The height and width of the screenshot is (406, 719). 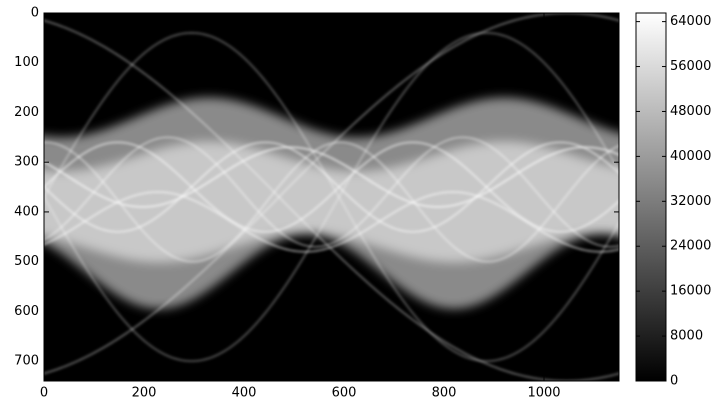 I want to click on y-tick-label: 400, so click(x=26, y=211).